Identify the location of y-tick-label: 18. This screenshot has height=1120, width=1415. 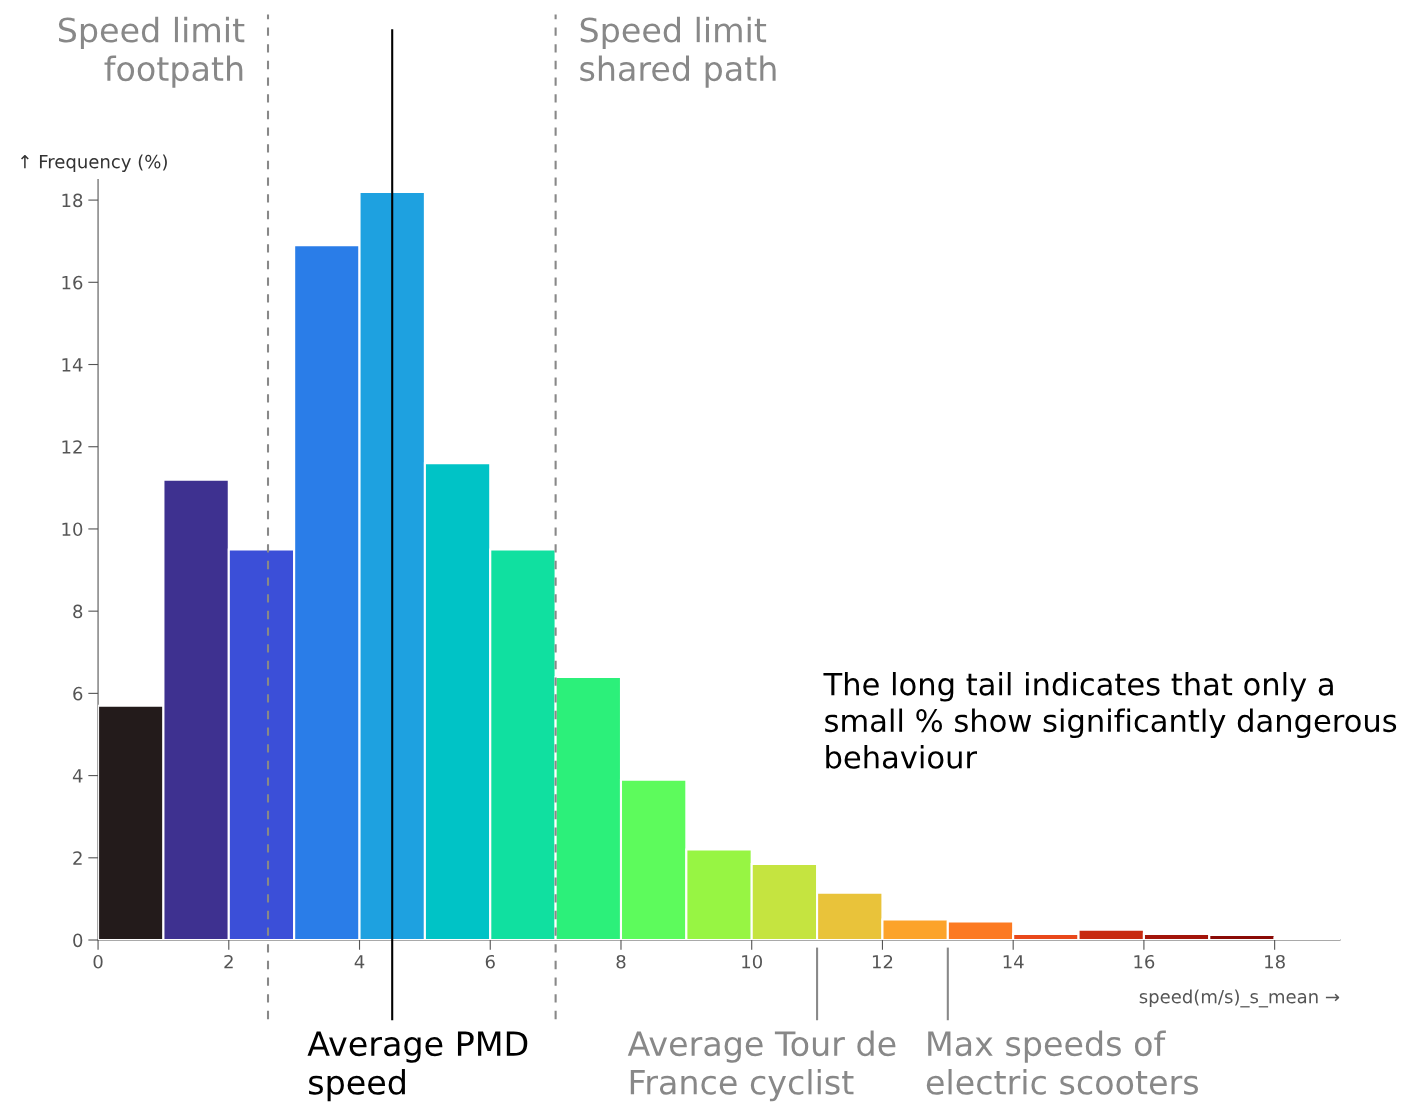
(72, 200).